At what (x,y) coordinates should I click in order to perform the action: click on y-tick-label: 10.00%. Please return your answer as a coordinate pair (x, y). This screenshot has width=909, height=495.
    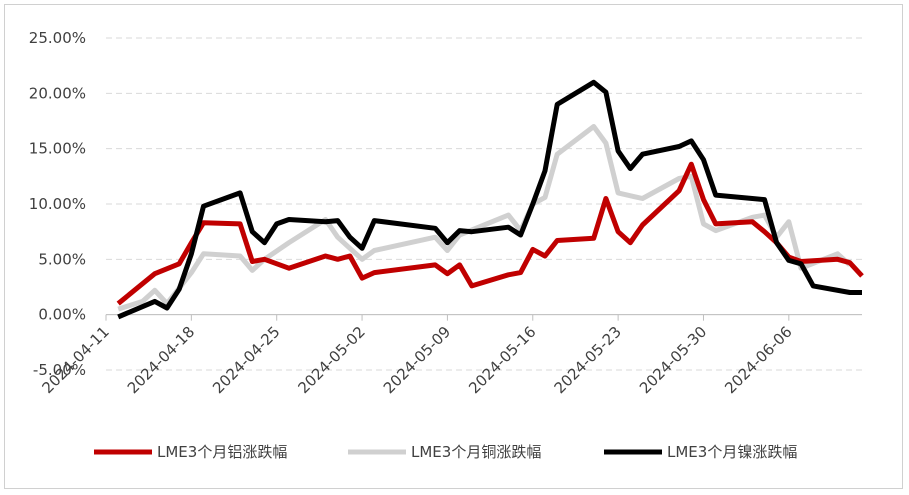
    Looking at the image, I should click on (57, 204).